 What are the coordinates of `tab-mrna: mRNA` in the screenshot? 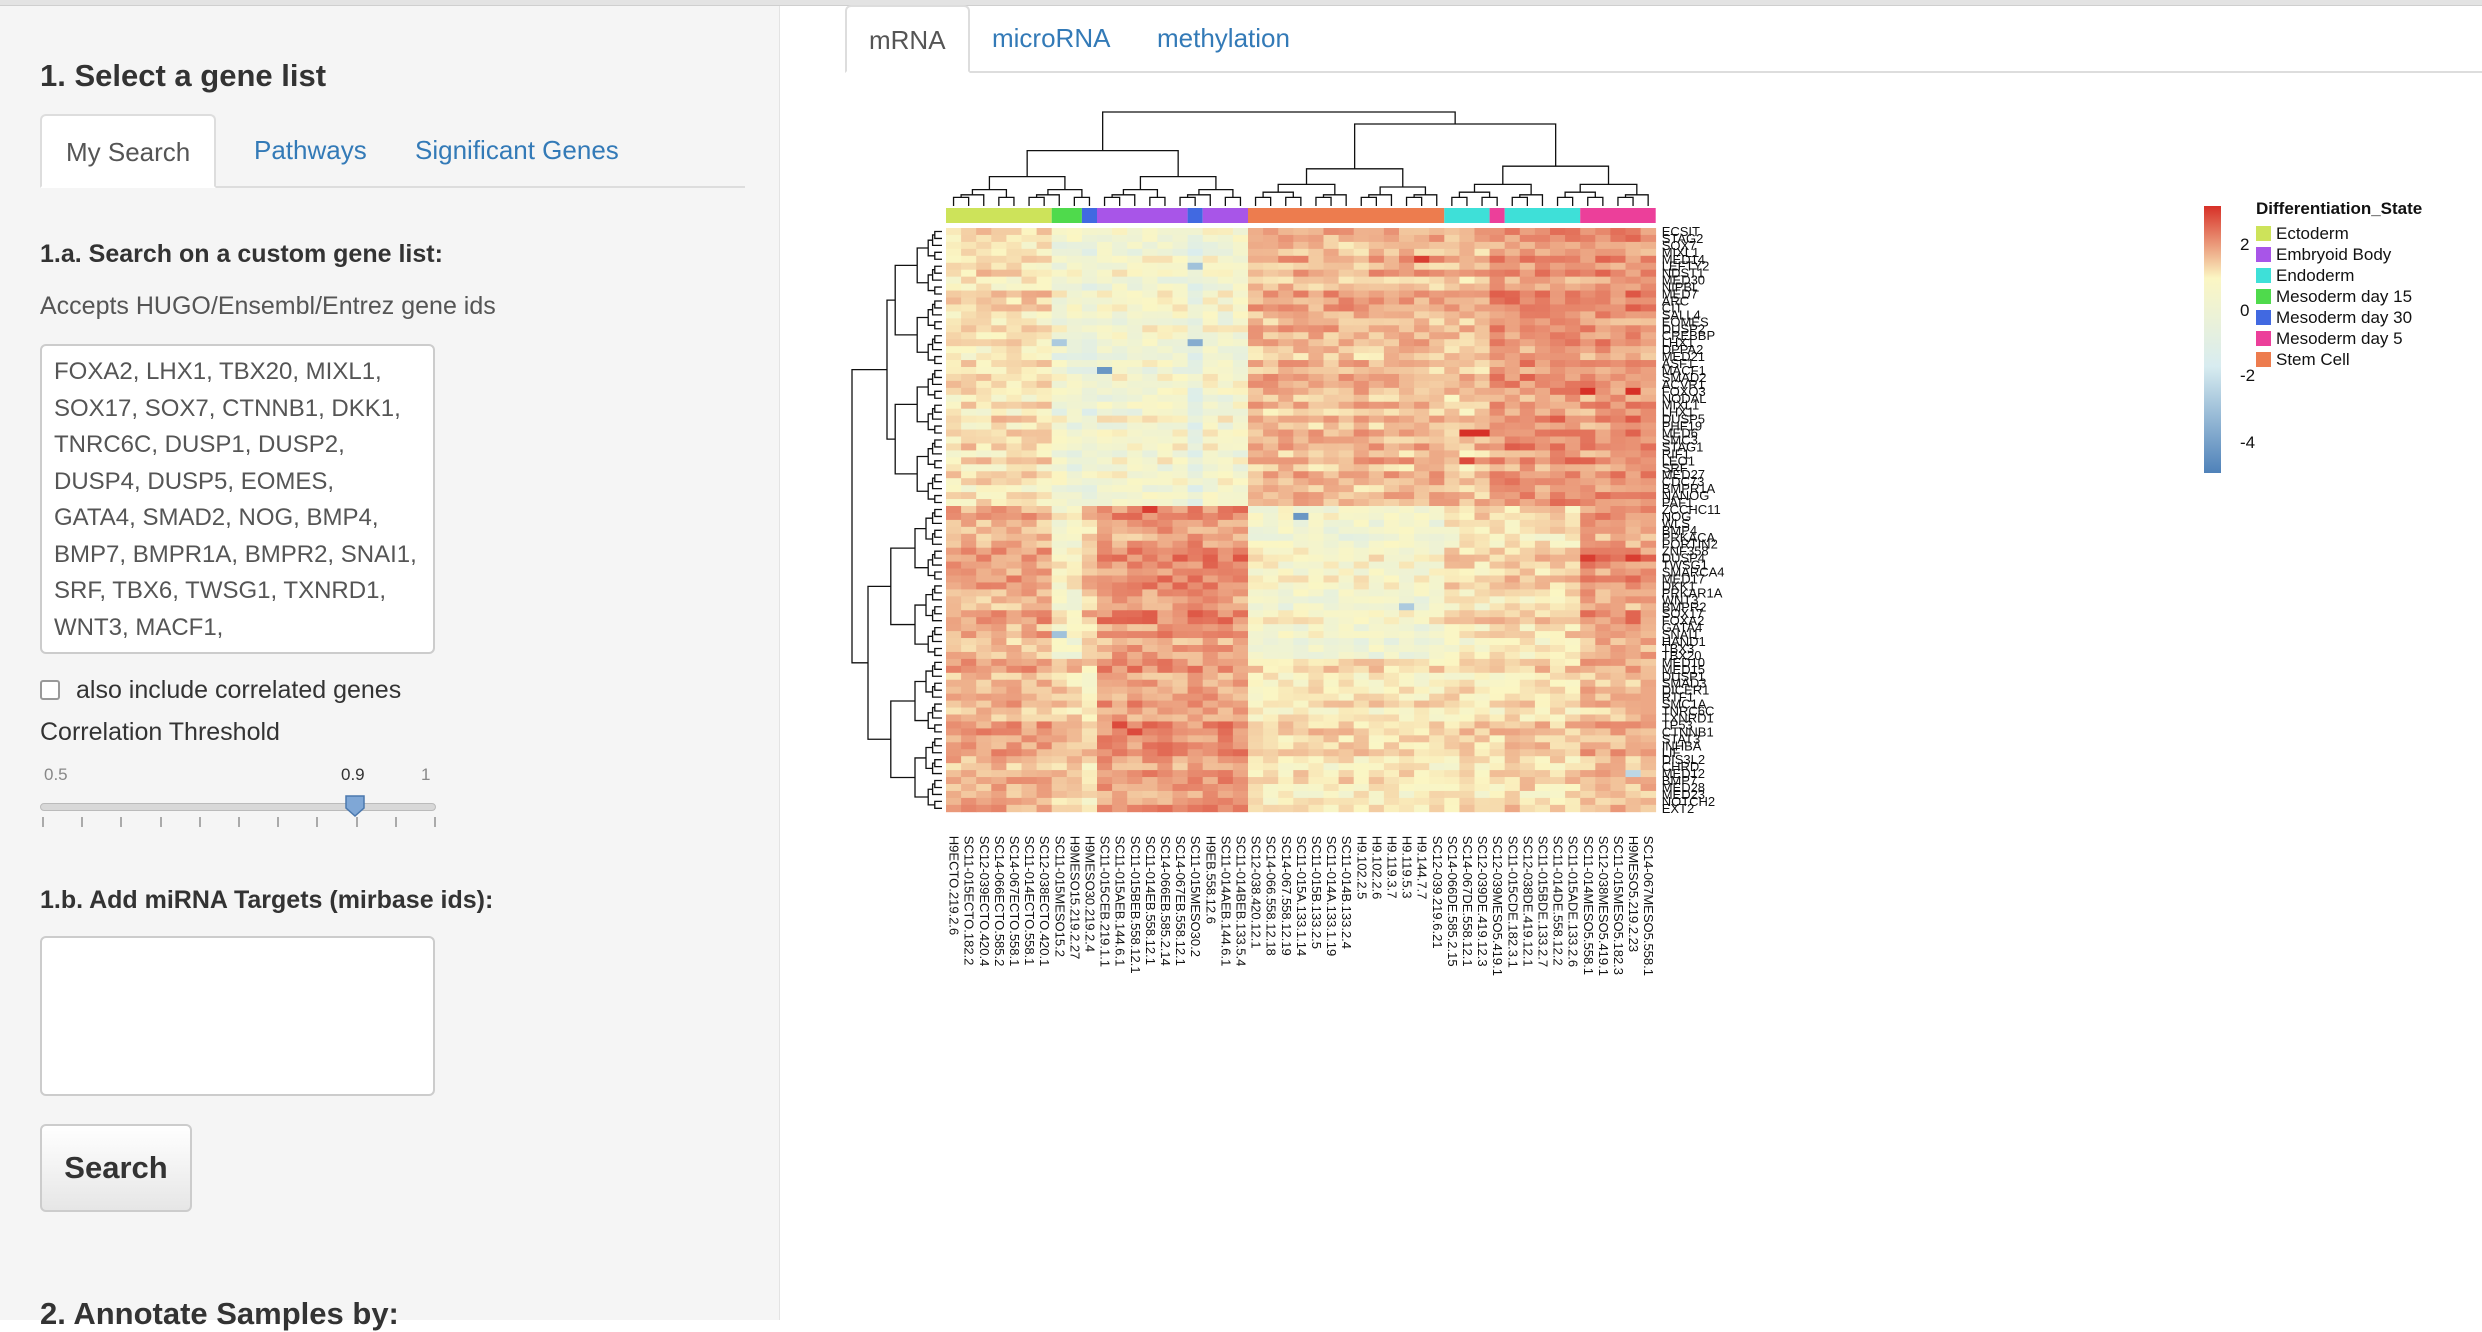 It's located at (907, 39).